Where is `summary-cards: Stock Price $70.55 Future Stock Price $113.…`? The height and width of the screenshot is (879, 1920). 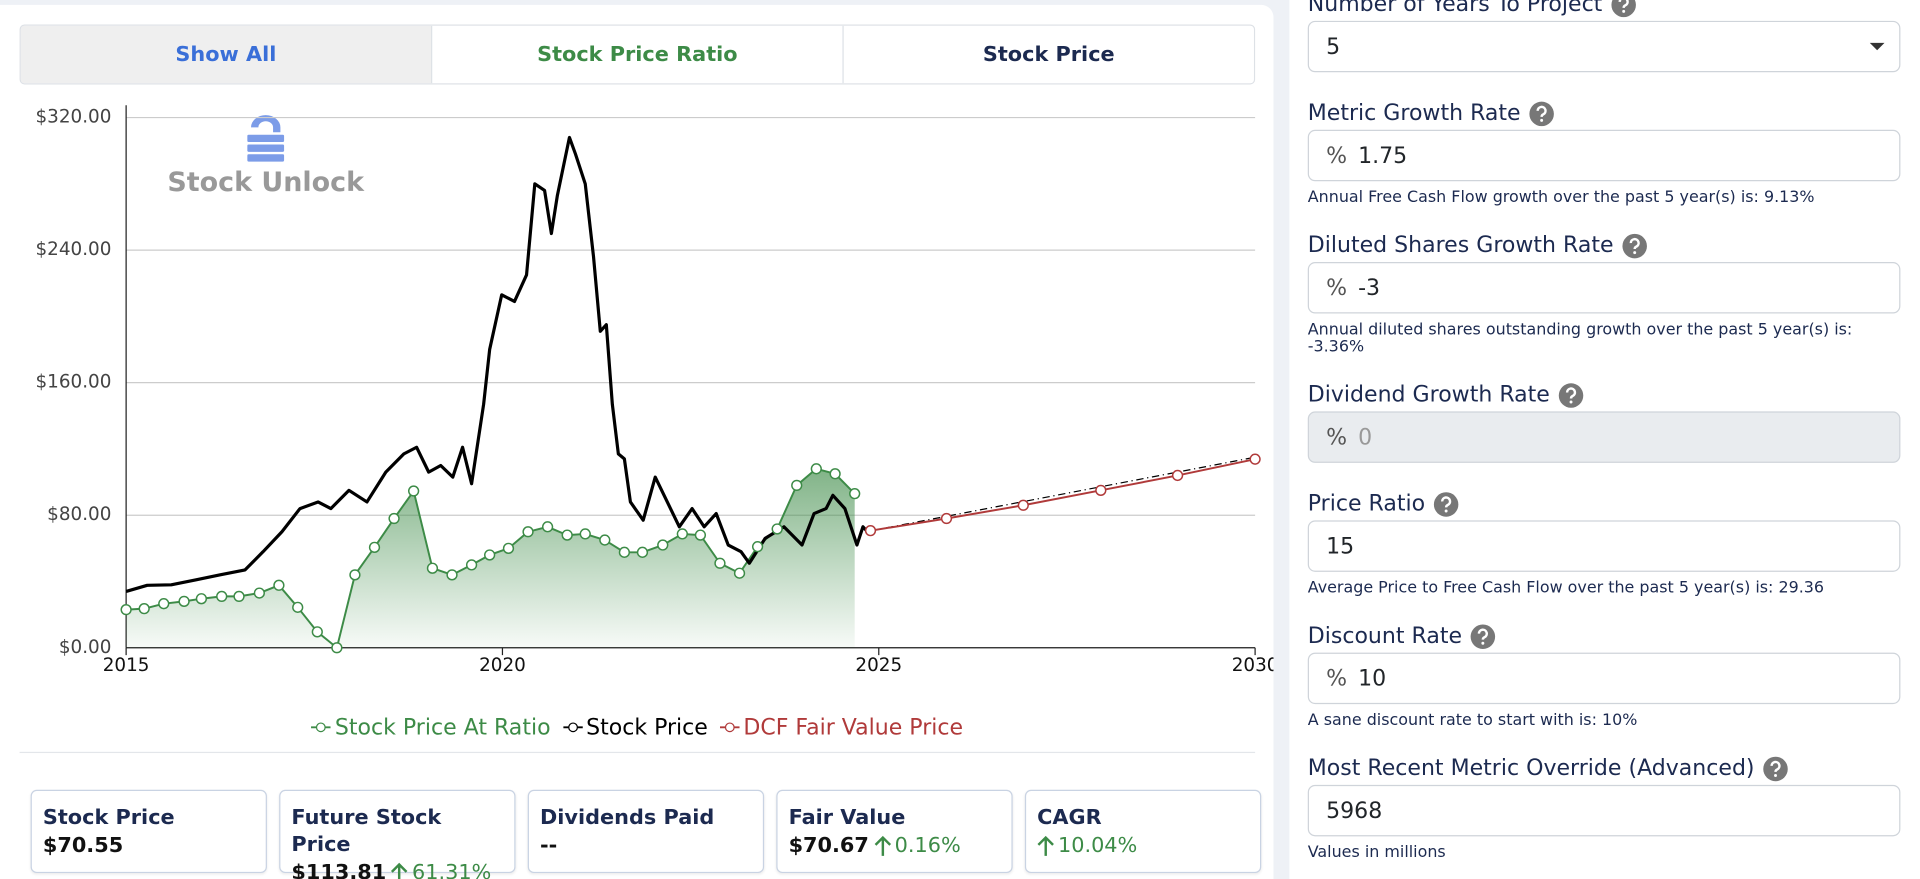 summary-cards: Stock Price $70.55 Future Stock Price $113.… is located at coordinates (646, 834).